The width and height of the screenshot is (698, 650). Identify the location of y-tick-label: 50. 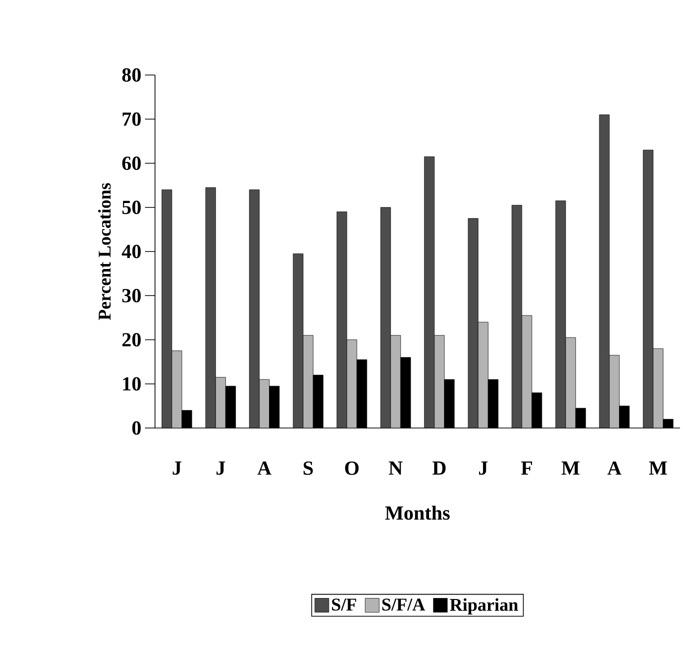
(131, 207).